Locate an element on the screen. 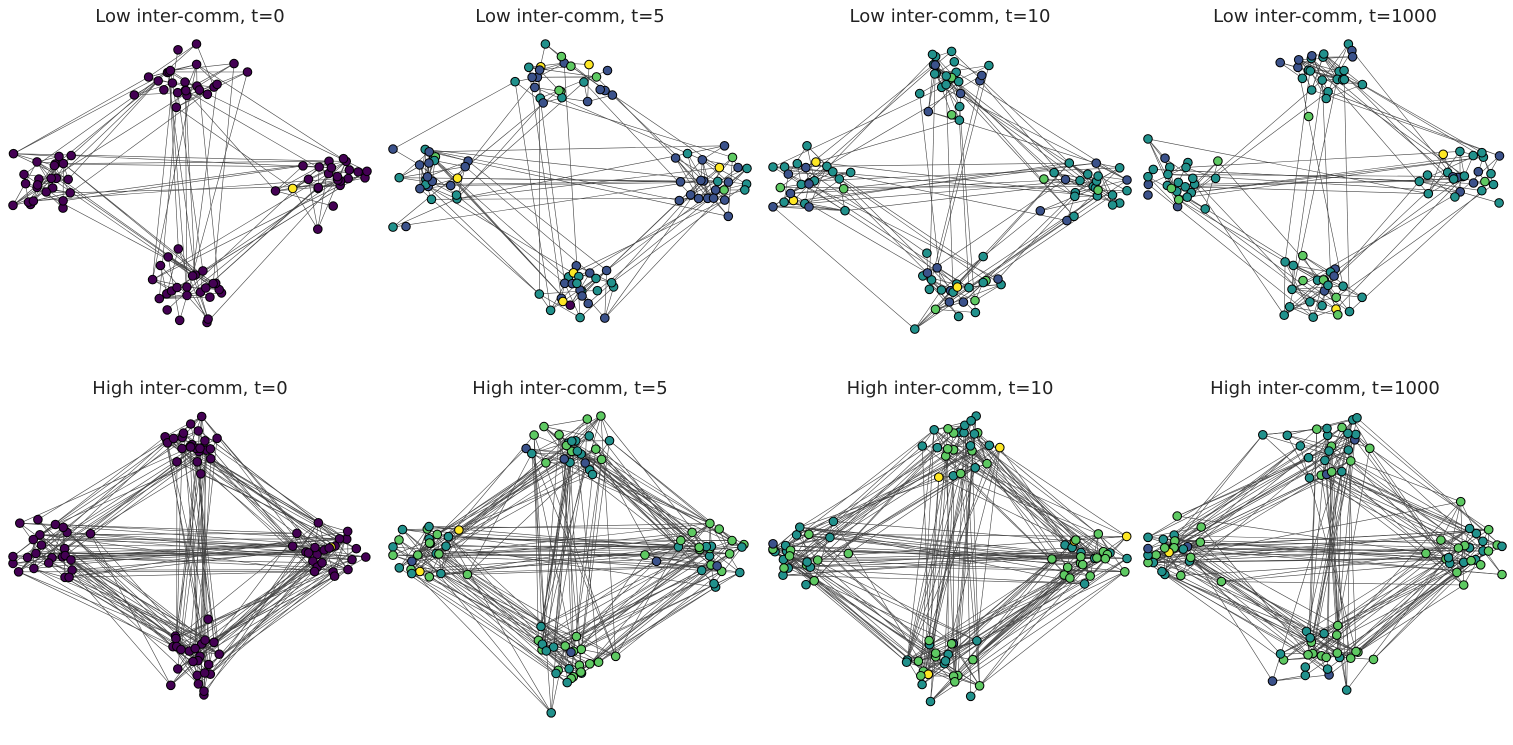 The height and width of the screenshot is (745, 1513). network-panel-low-t0: Low inter-comm, t=0 is located at coordinates (190, 180).